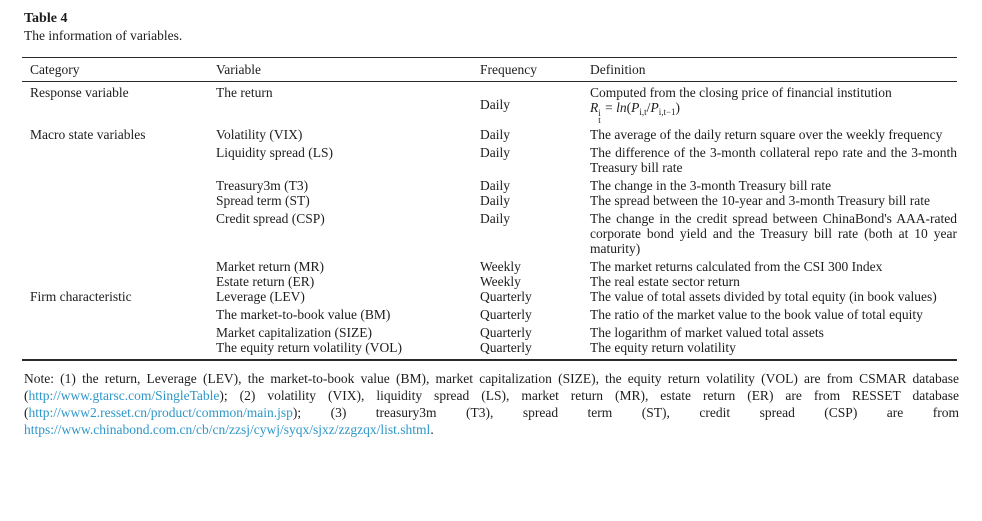 This screenshot has width=982, height=521. I want to click on column-header-definition: Definition, so click(773, 69).